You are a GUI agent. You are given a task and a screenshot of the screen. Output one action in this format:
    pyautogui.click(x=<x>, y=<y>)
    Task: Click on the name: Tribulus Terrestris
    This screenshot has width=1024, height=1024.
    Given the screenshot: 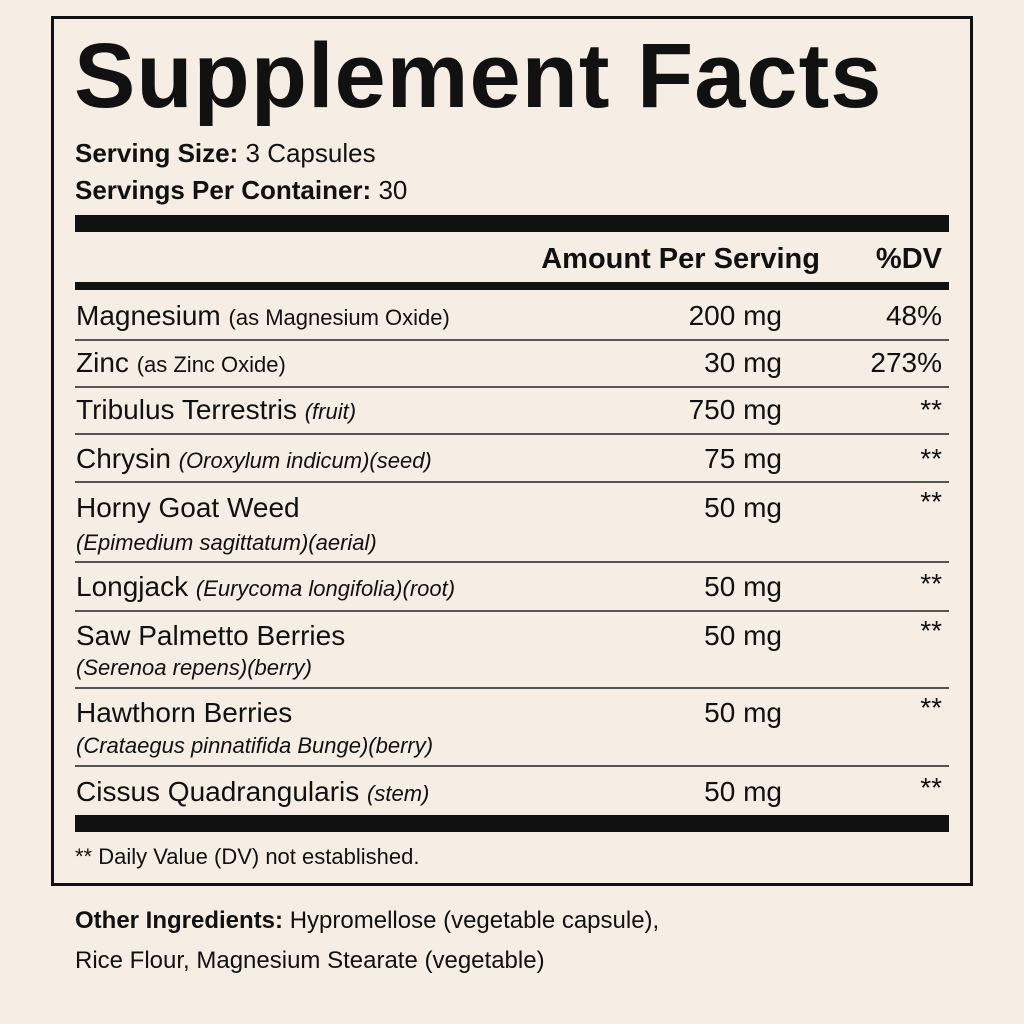 What is the action you would take?
    pyautogui.click(x=186, y=409)
    